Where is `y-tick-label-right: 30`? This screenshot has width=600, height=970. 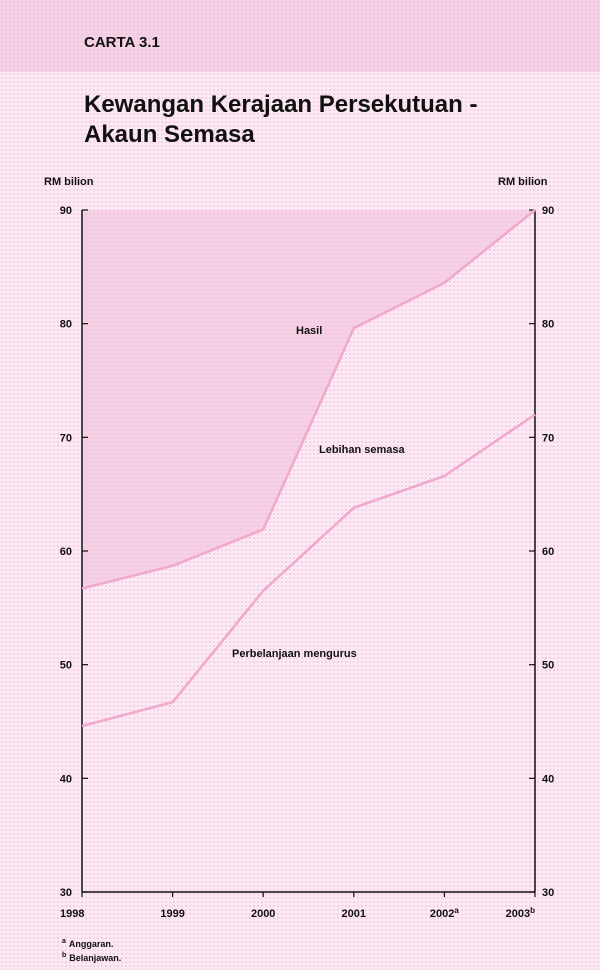
y-tick-label-right: 30 is located at coordinates (548, 893).